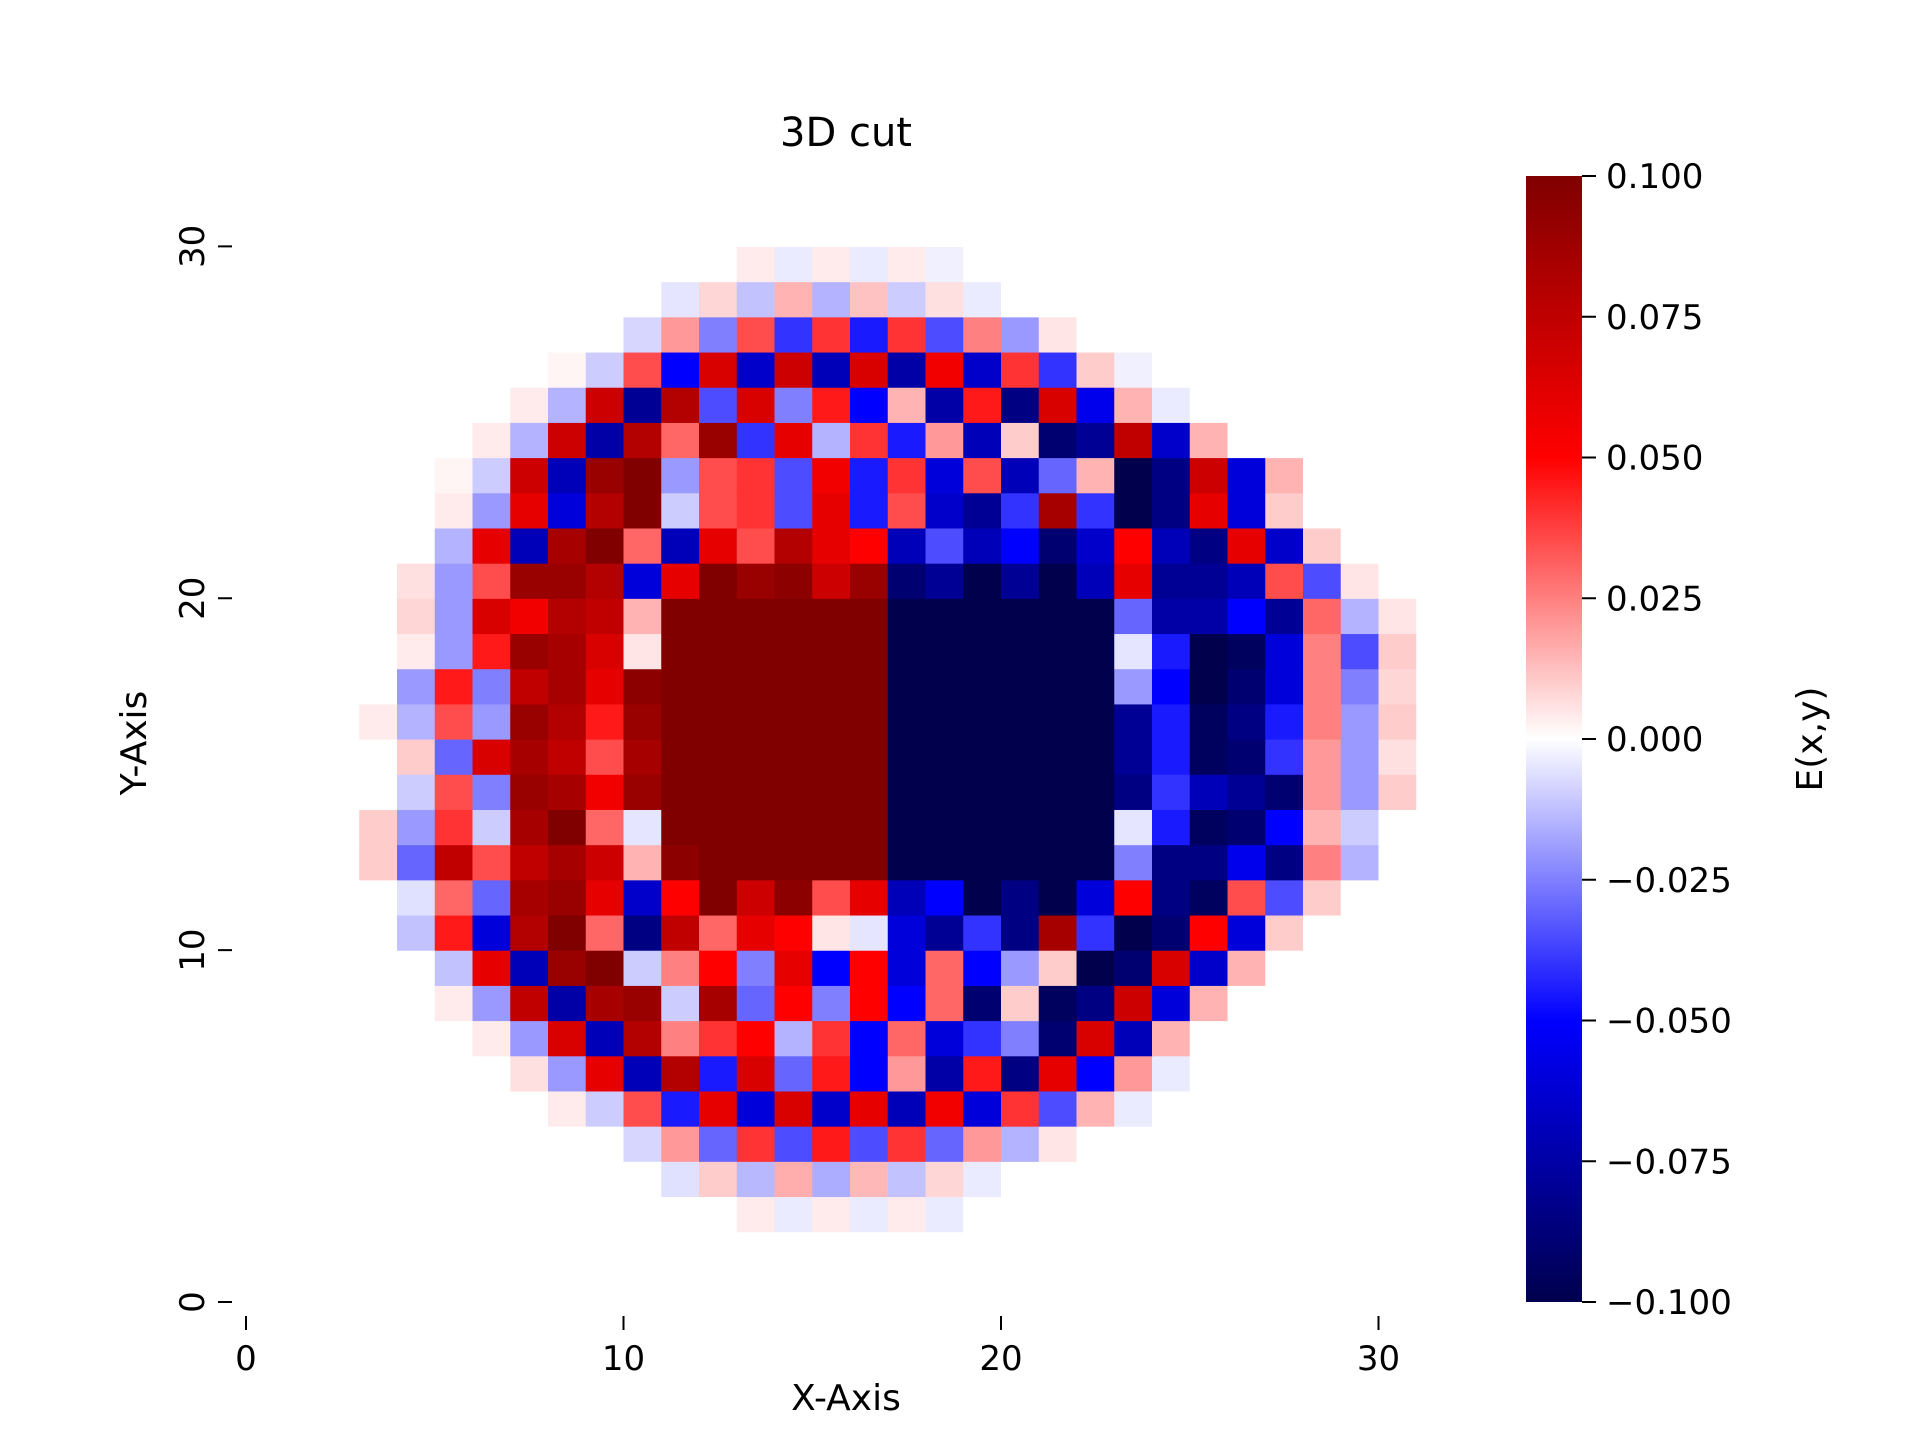  What do you see at coordinates (1669, 881) in the screenshot?
I see `colorbar-tick-label: −0.025` at bounding box center [1669, 881].